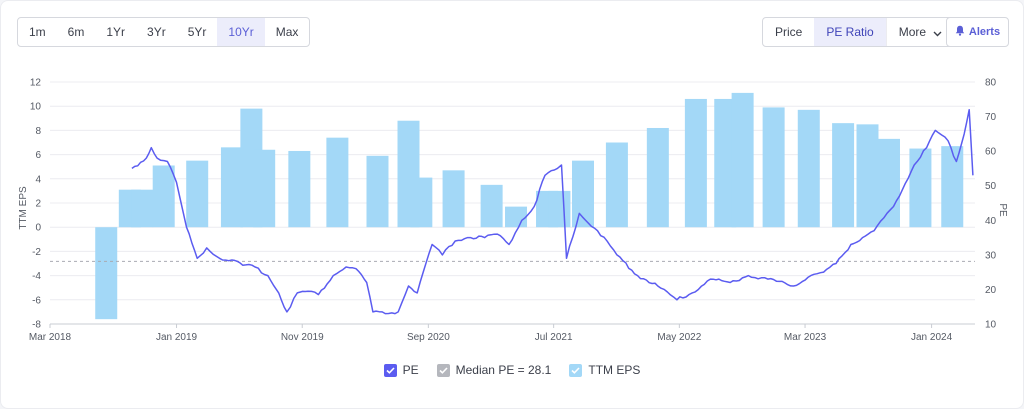 The image size is (1024, 409). Describe the element at coordinates (850, 32) in the screenshot. I see `mode-pe-ratio: PE Ratio` at that location.